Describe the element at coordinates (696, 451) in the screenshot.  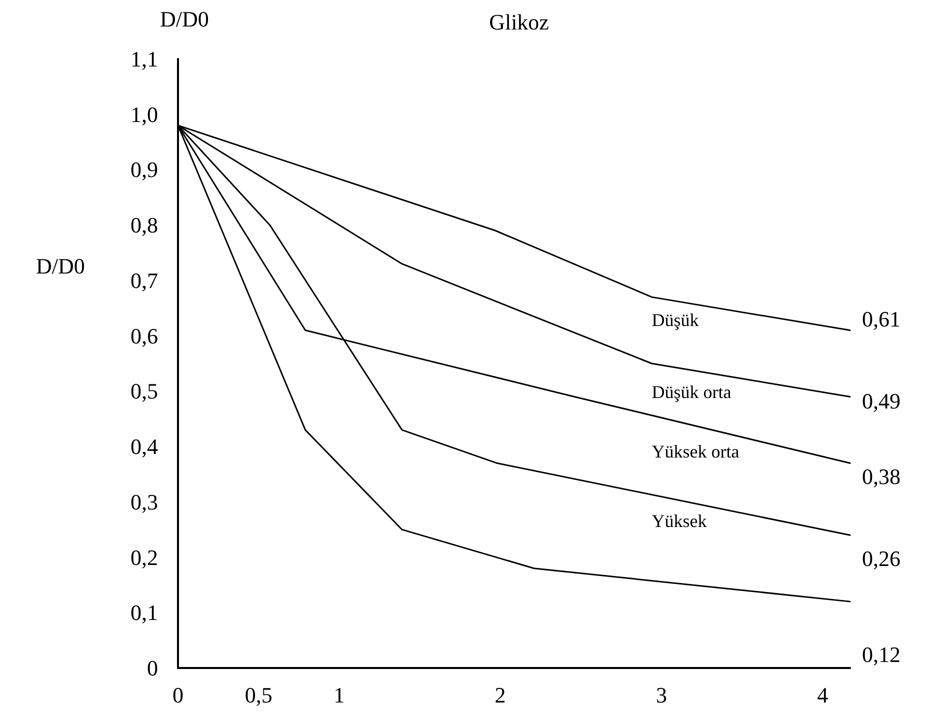
I see `series-label: Yüksek orta` at that location.